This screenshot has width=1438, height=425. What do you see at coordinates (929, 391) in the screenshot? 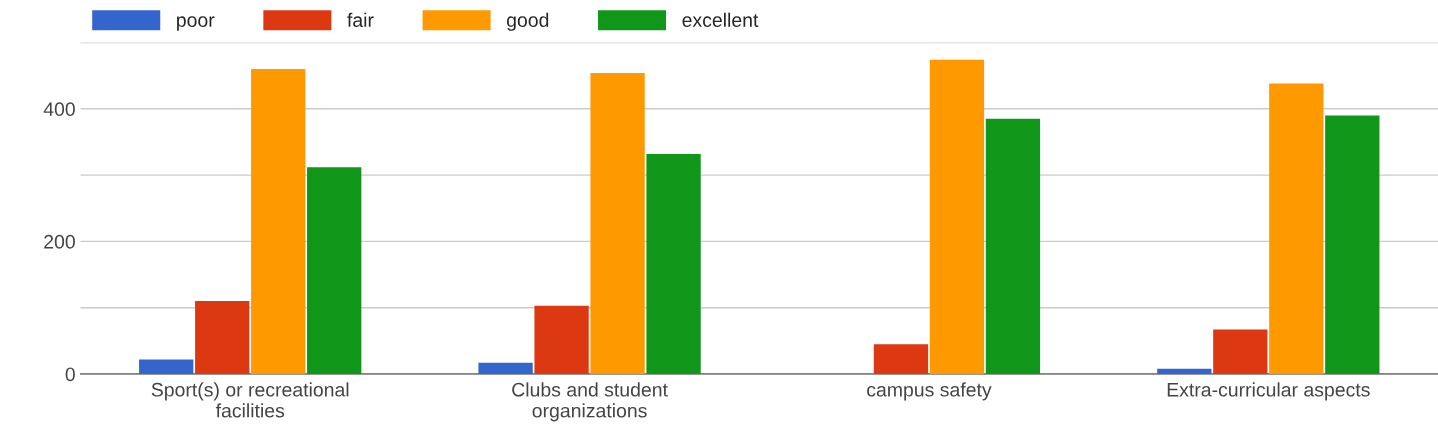
I see `x-tick-label: campus safety` at bounding box center [929, 391].